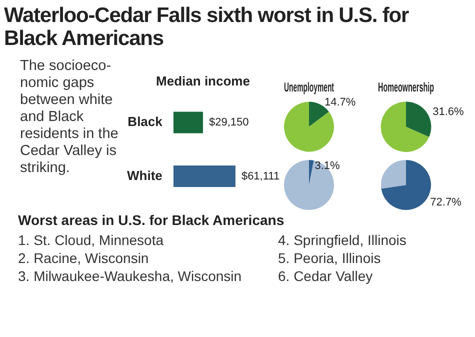 The height and width of the screenshot is (337, 475). I want to click on y-tick-label: Black, so click(146, 122).